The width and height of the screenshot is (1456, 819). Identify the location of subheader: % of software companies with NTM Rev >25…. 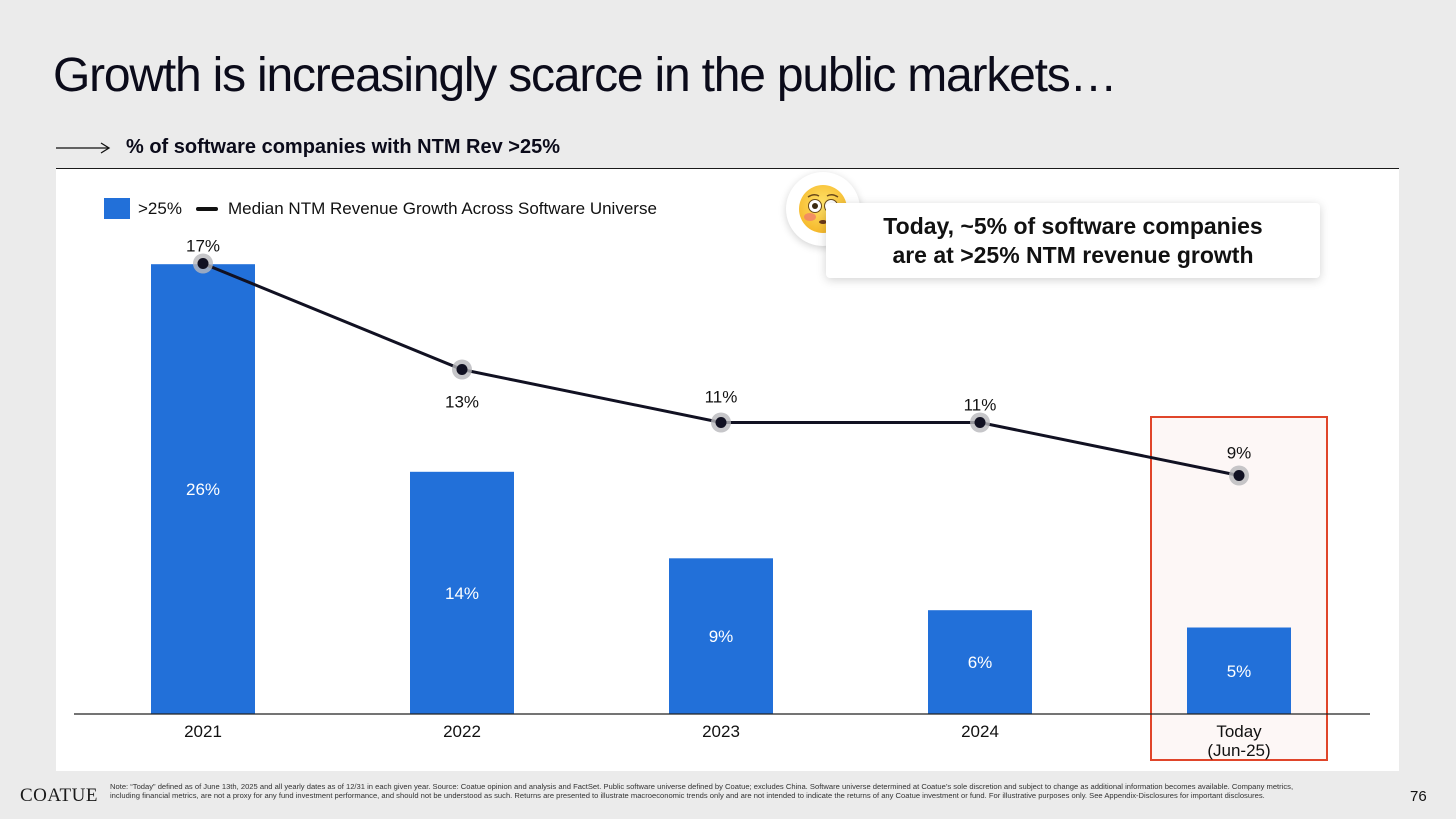
(308, 147).